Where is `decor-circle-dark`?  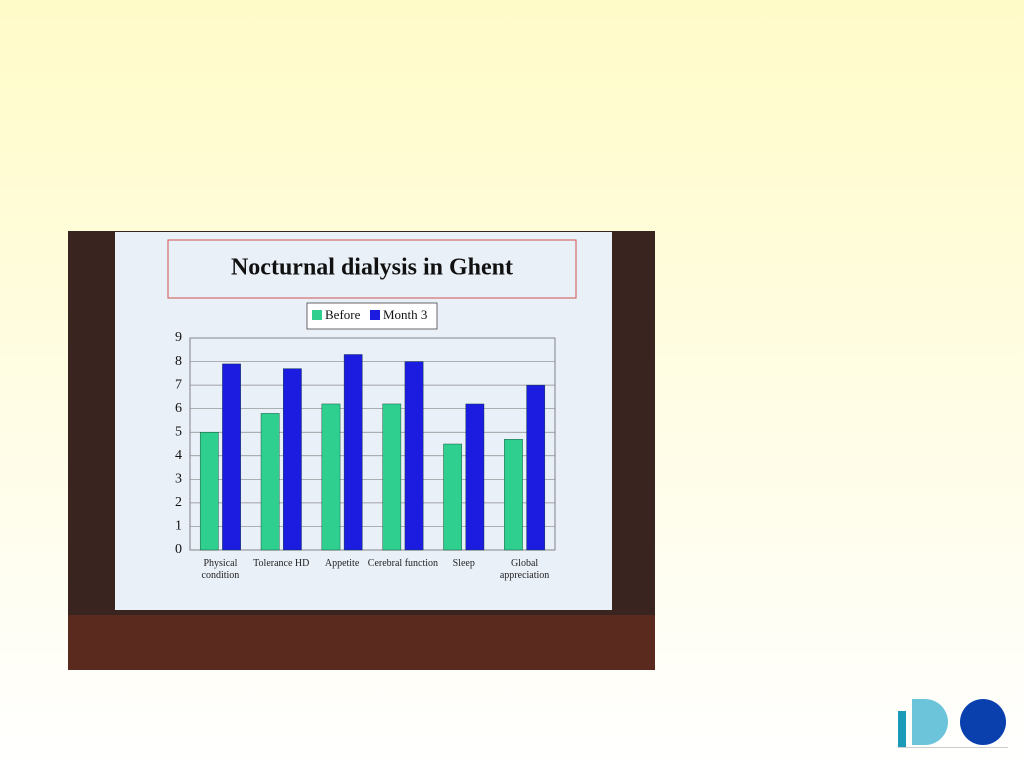
decor-circle-dark is located at coordinates (983, 722).